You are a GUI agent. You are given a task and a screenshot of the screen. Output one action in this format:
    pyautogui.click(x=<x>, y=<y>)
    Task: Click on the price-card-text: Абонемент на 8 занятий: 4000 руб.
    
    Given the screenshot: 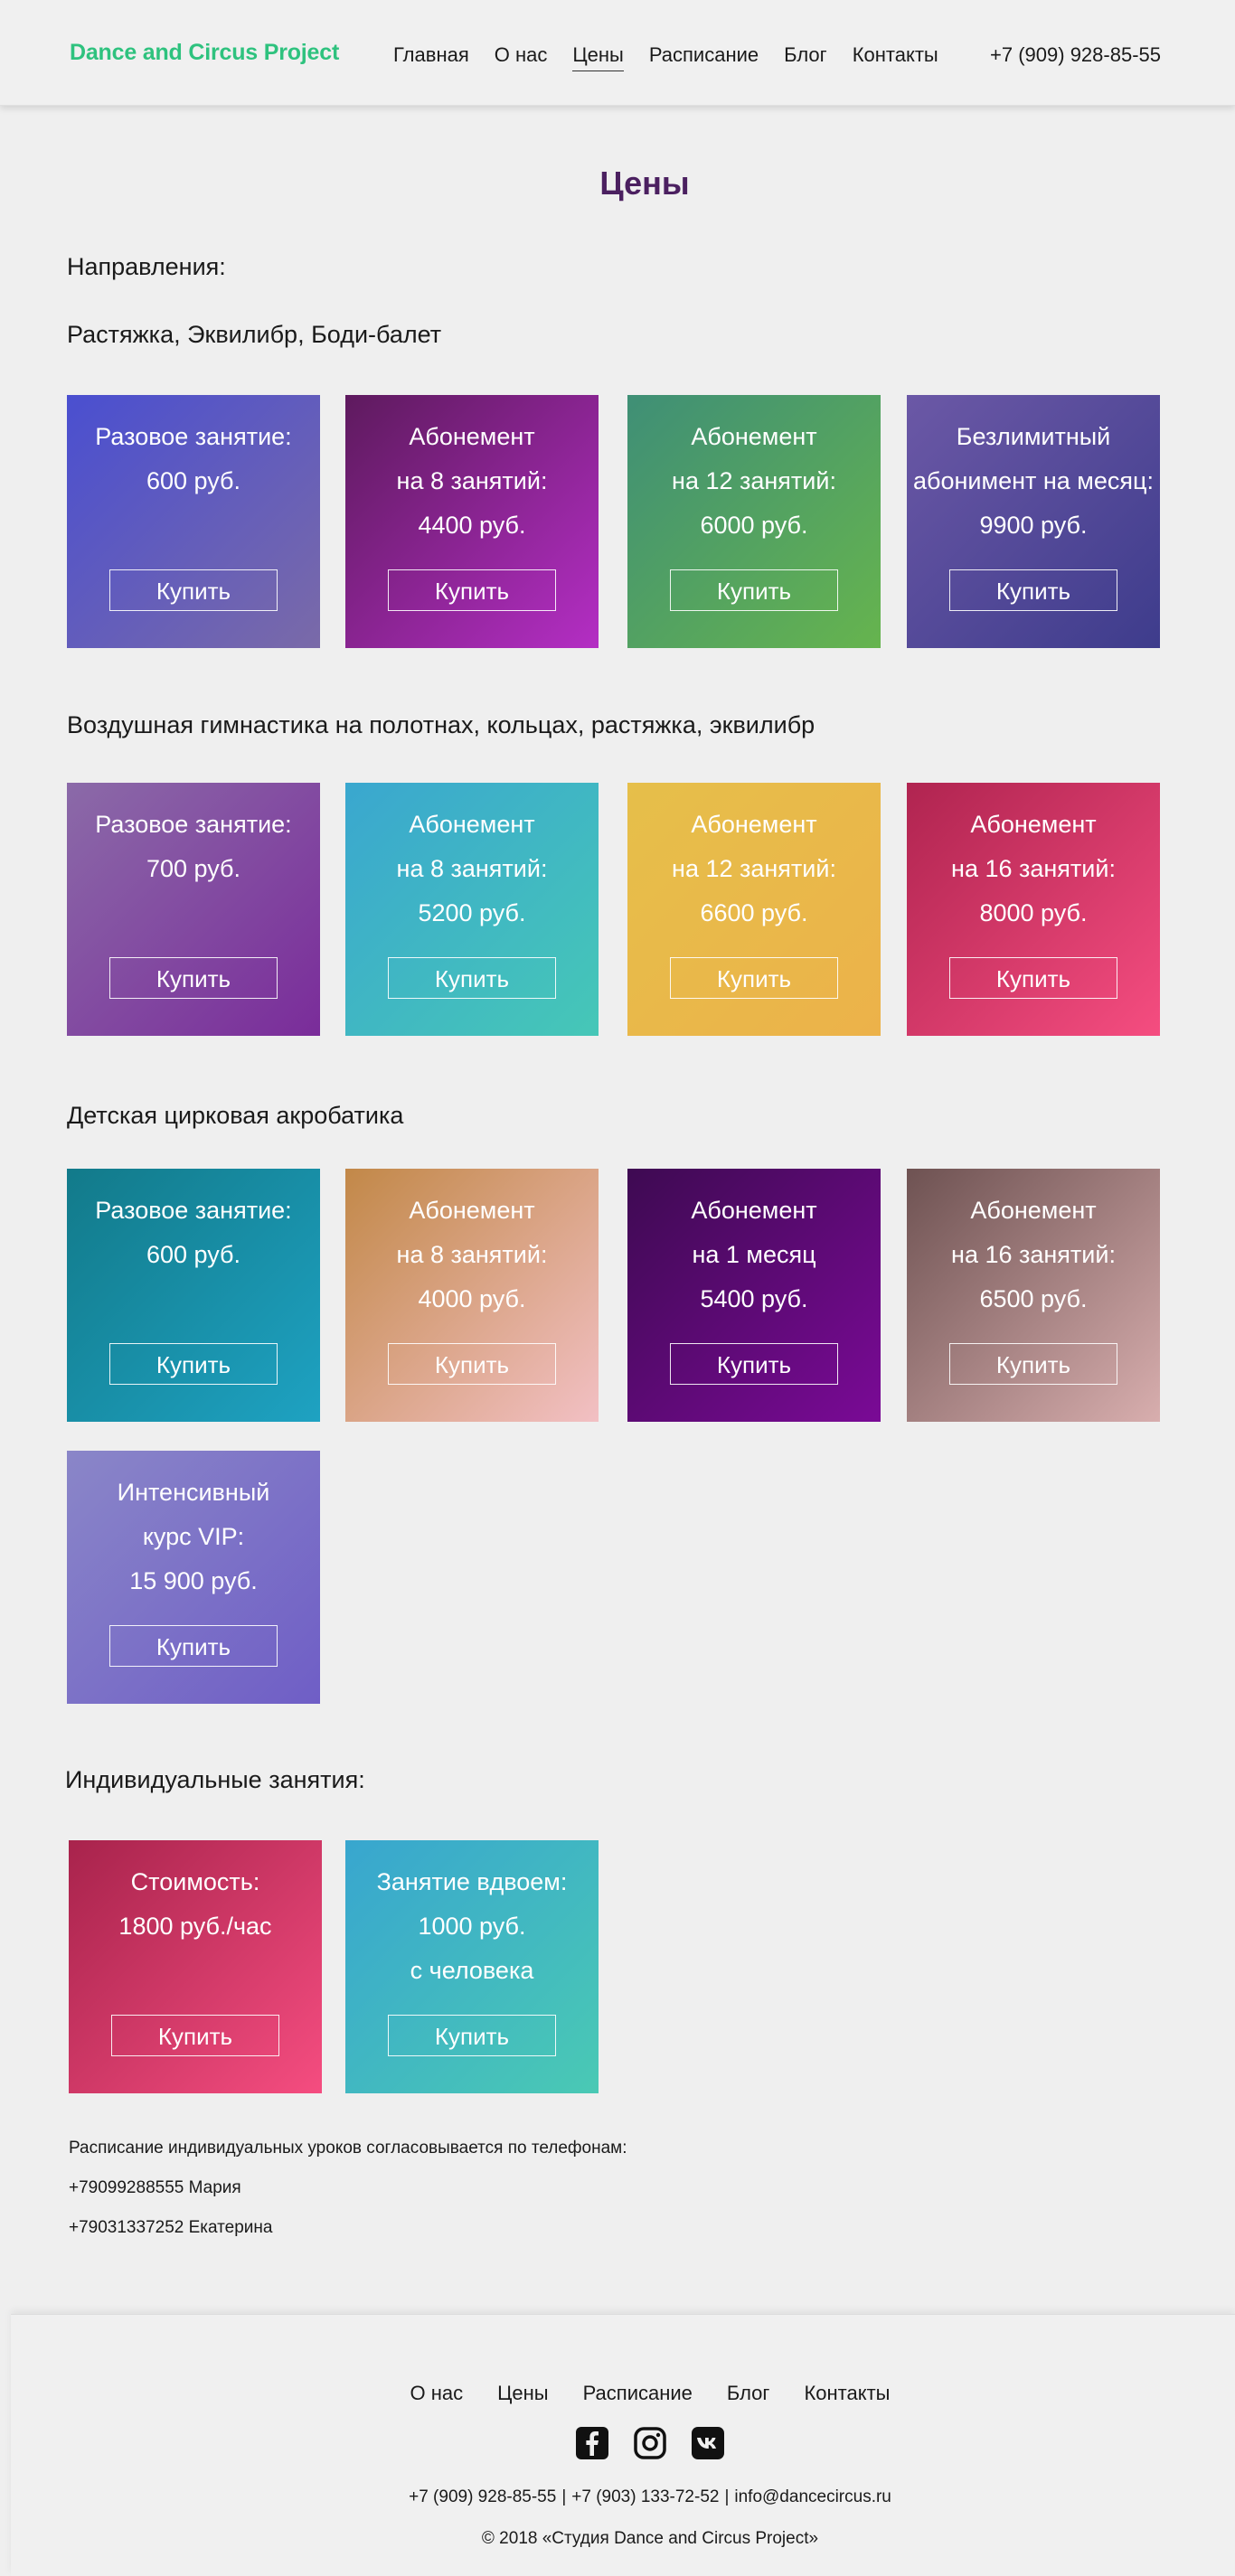 What is the action you would take?
    pyautogui.click(x=472, y=1245)
    